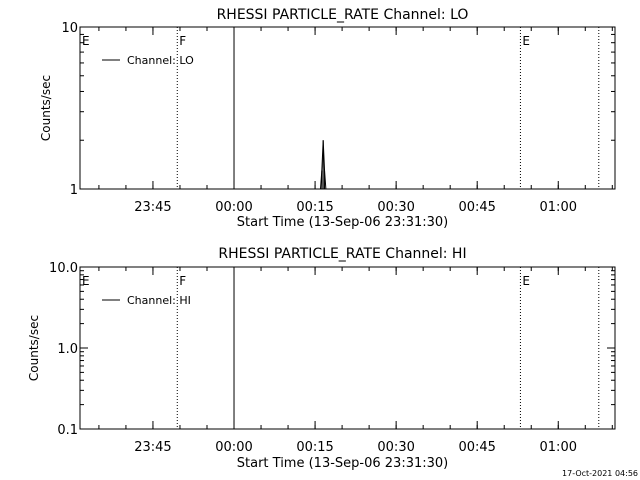 This screenshot has width=640, height=480. Describe the element at coordinates (74, 190) in the screenshot. I see `y-tick-label: 1` at that location.